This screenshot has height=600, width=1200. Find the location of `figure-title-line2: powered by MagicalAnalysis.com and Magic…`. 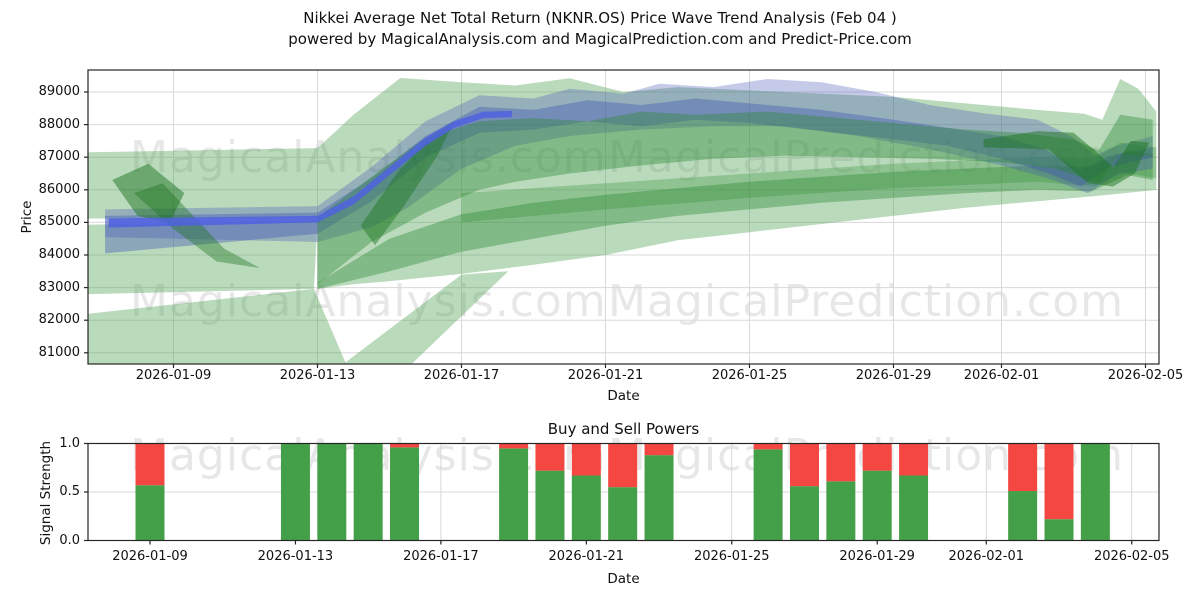

figure-title-line2: powered by MagicalAnalysis.com and Magic… is located at coordinates (600, 39).